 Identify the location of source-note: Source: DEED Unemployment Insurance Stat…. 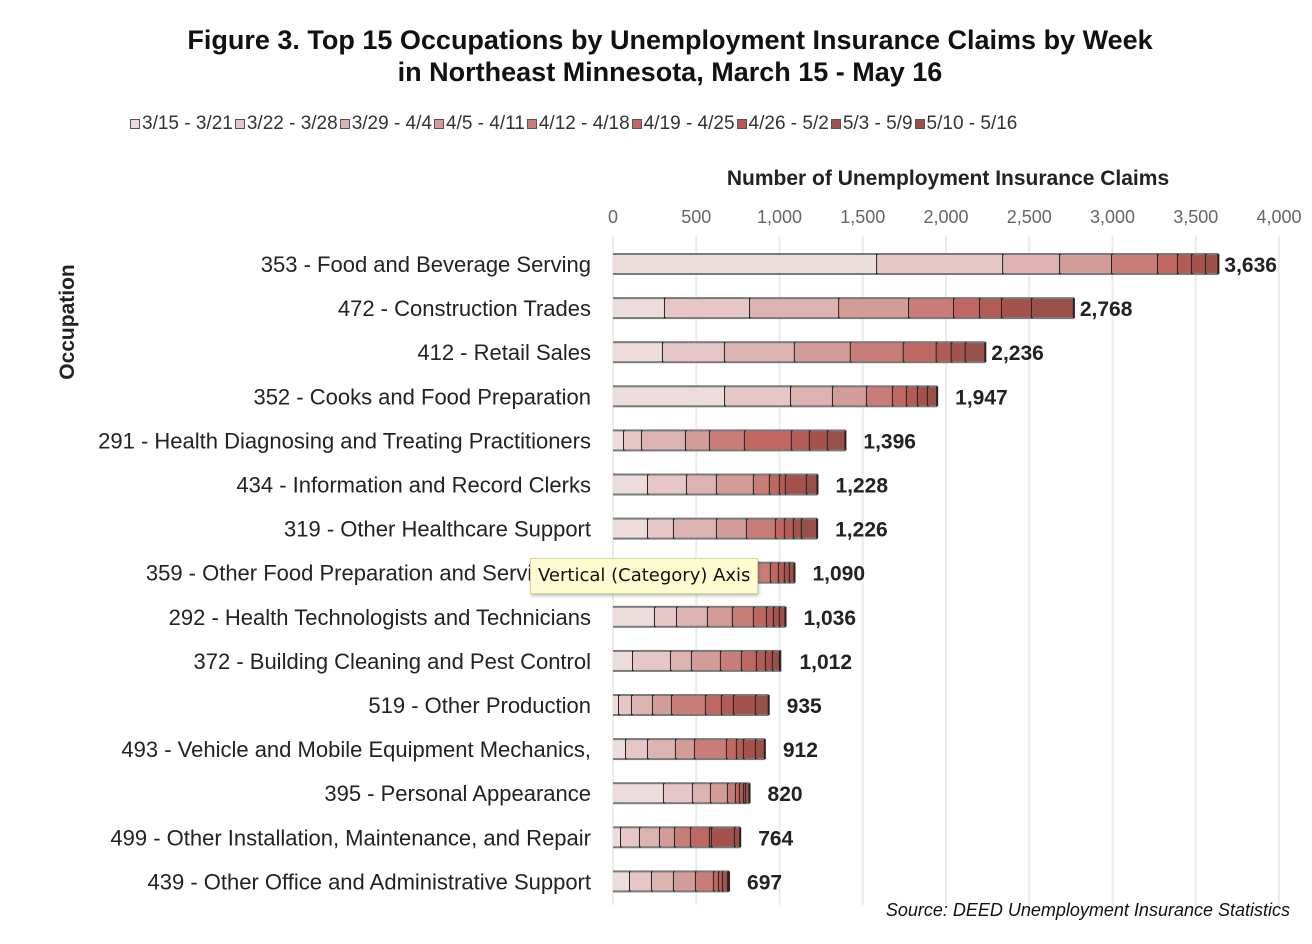
(1087, 910).